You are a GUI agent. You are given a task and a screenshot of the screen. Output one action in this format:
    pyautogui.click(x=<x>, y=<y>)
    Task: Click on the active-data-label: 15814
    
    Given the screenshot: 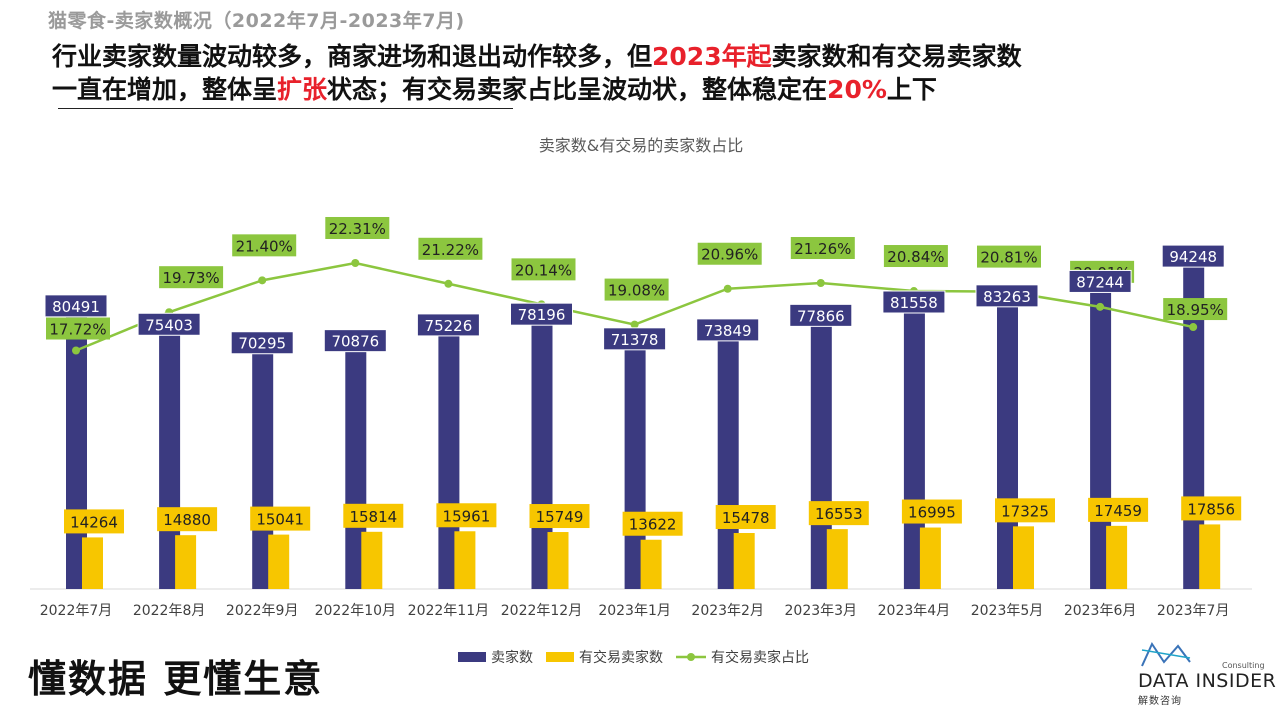 What is the action you would take?
    pyautogui.click(x=373, y=517)
    